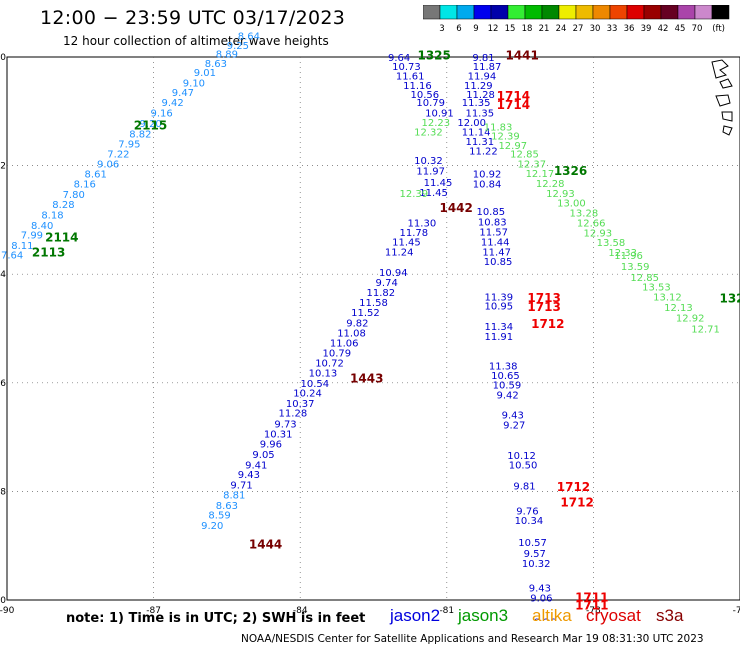 The width and height of the screenshot is (740, 650). What do you see at coordinates (611, 243) in the screenshot?
I see `wave-height-value: 13.58` at bounding box center [611, 243].